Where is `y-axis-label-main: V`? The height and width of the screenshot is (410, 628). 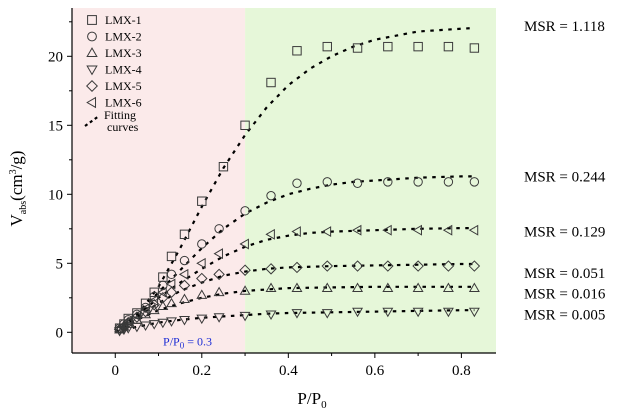
y-axis-label-main: V is located at coordinates (16, 219).